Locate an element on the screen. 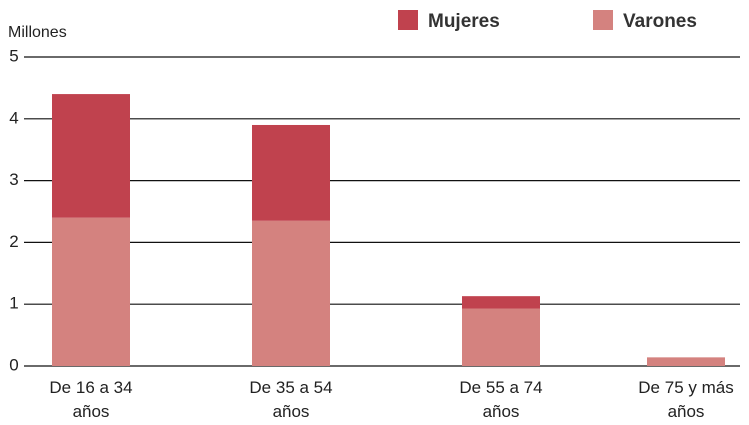  y-tick-label: 4 is located at coordinates (13, 117).